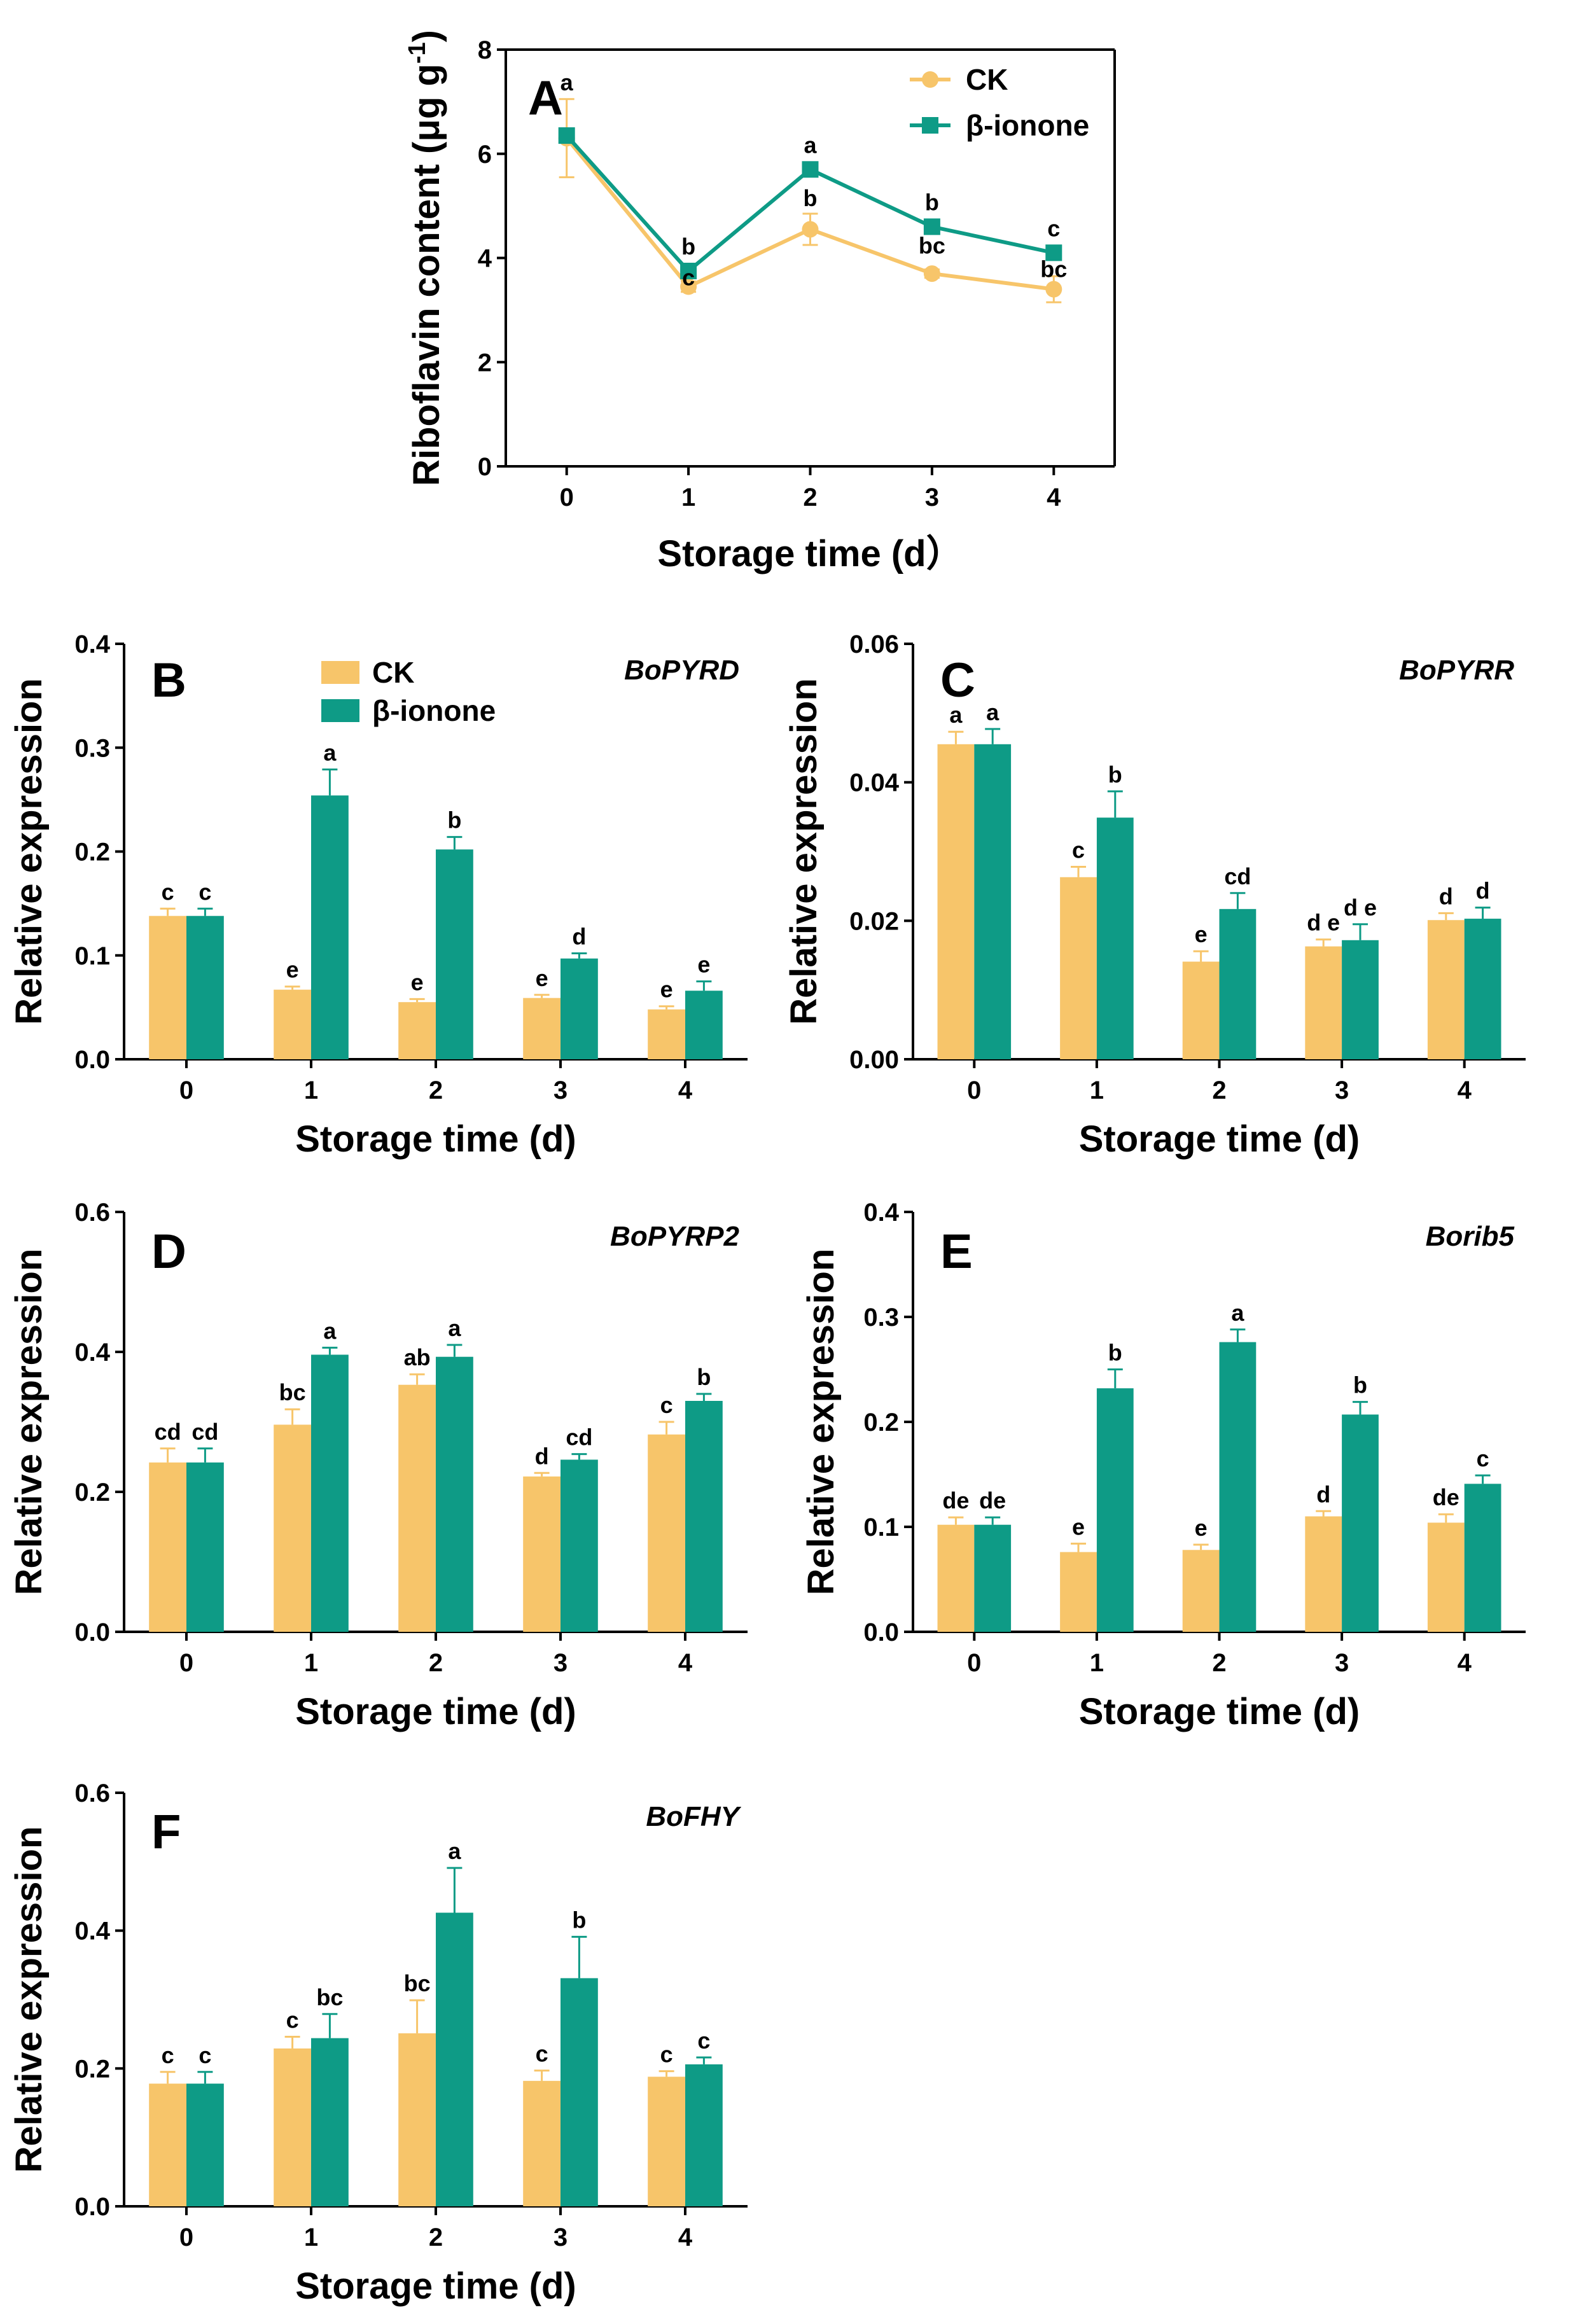  I want to click on y-tick-label: 0.06, so click(874, 644).